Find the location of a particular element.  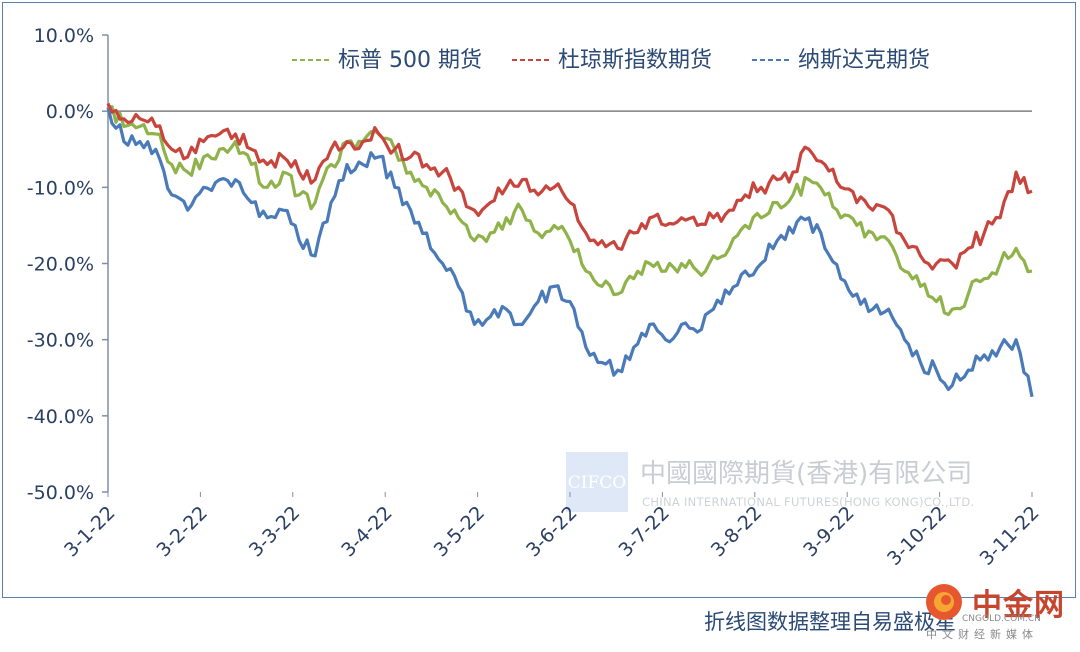

x-tick-label: 3-6-22 is located at coordinates (551, 531).